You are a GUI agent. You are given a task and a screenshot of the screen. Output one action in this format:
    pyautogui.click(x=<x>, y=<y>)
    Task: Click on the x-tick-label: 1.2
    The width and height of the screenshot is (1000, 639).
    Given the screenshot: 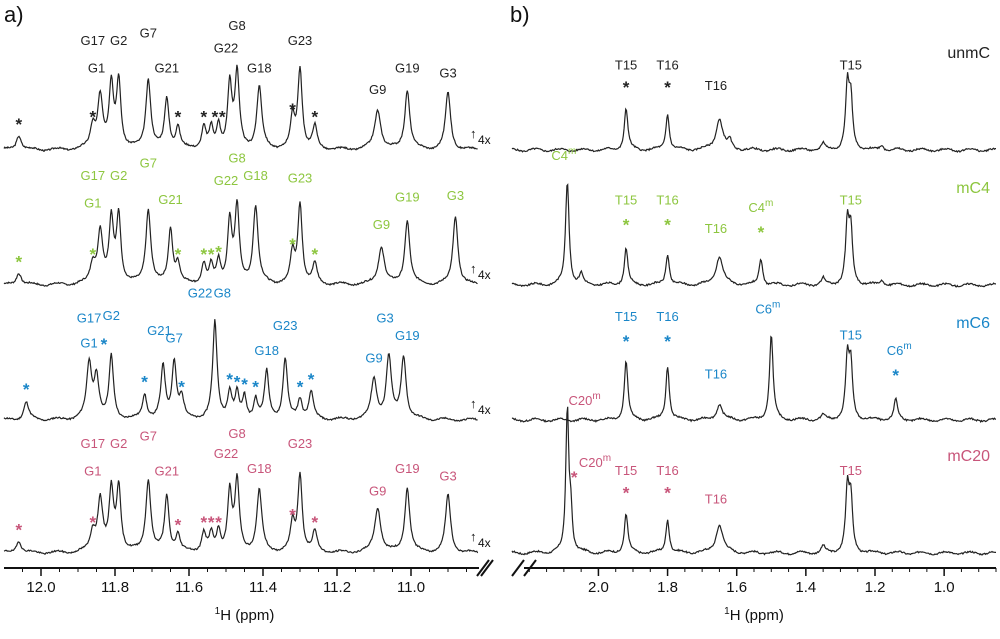 What is the action you would take?
    pyautogui.click(x=875, y=587)
    